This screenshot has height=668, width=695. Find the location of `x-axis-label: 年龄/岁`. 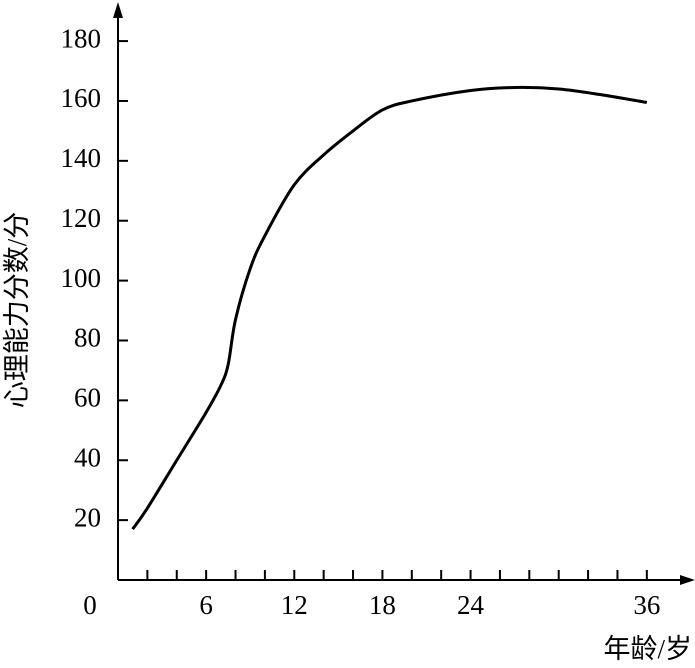

x-axis-label: 年龄/岁 is located at coordinates (647, 649).